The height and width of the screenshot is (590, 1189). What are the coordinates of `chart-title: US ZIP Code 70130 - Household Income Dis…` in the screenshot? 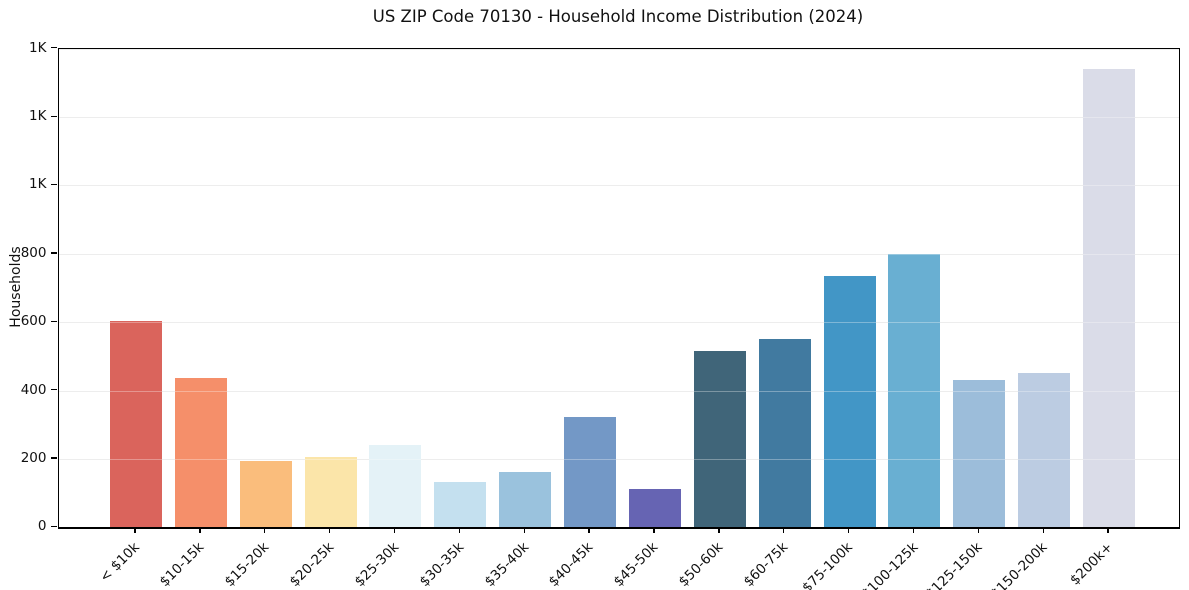 It's located at (618, 16).